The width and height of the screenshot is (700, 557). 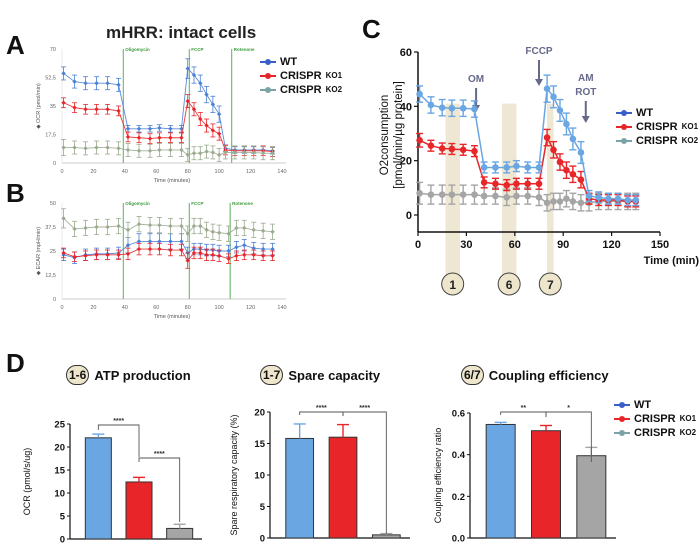 What do you see at coordinates (655, 419) in the screenshot?
I see `legend-label: CRISPR` at bounding box center [655, 419].